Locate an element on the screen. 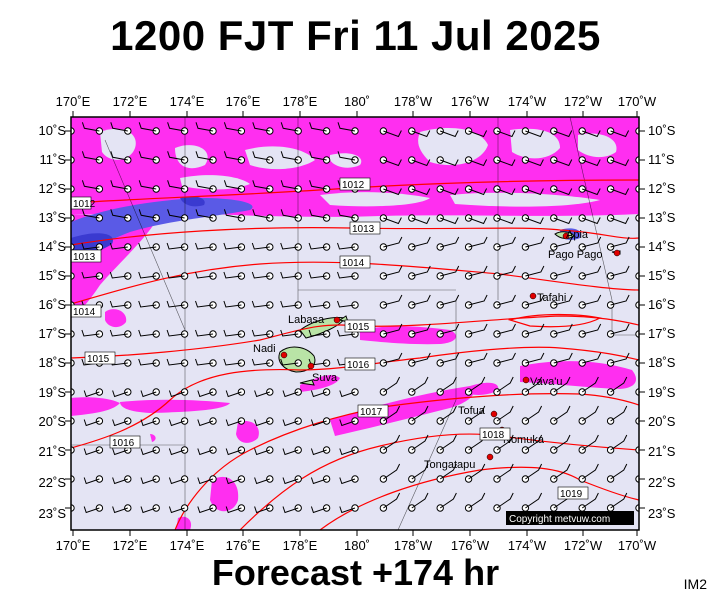  lat-left-5: 15˚S is located at coordinates (53, 275).